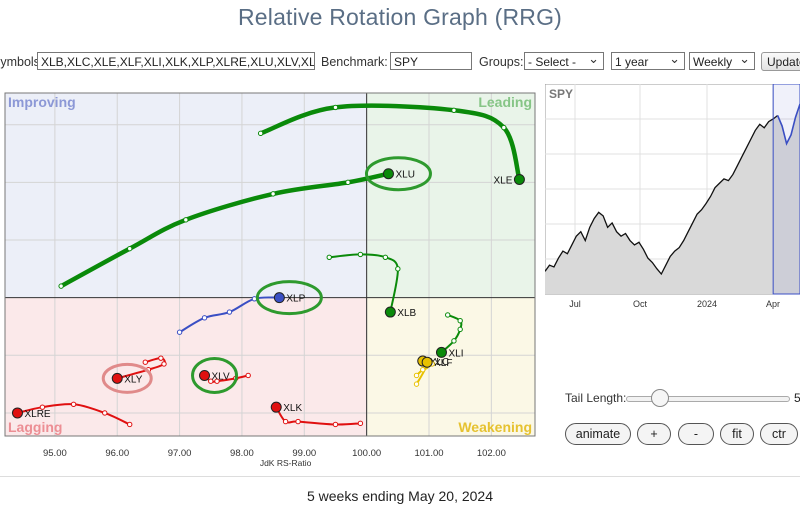 The height and width of the screenshot is (510, 800). I want to click on spy-x-tick-label: Jul, so click(575, 304).